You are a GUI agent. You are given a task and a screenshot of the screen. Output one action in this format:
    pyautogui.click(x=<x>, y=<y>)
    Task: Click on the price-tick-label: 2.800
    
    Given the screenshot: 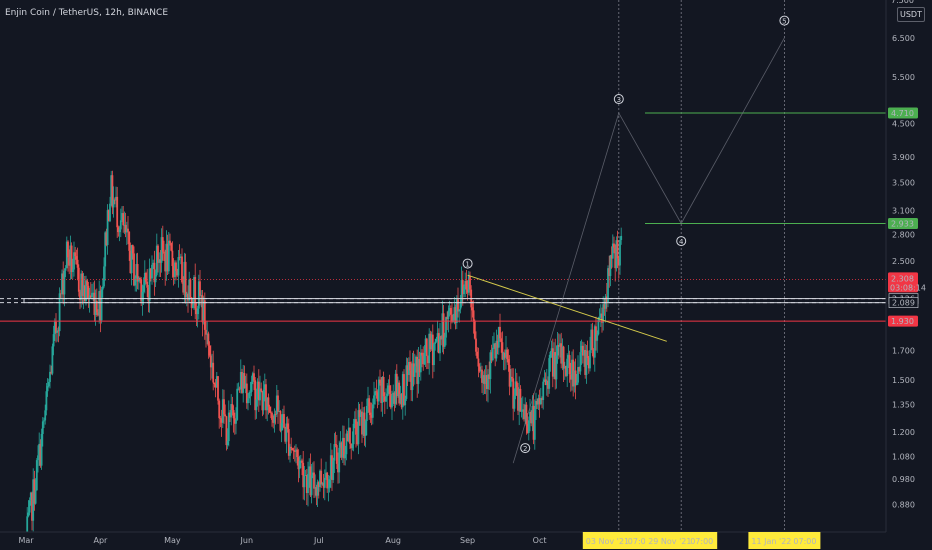 What is the action you would take?
    pyautogui.click(x=903, y=234)
    